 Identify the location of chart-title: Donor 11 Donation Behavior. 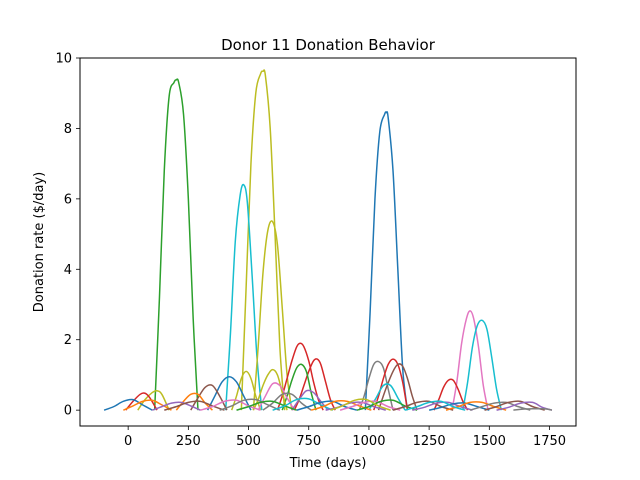
(328, 45).